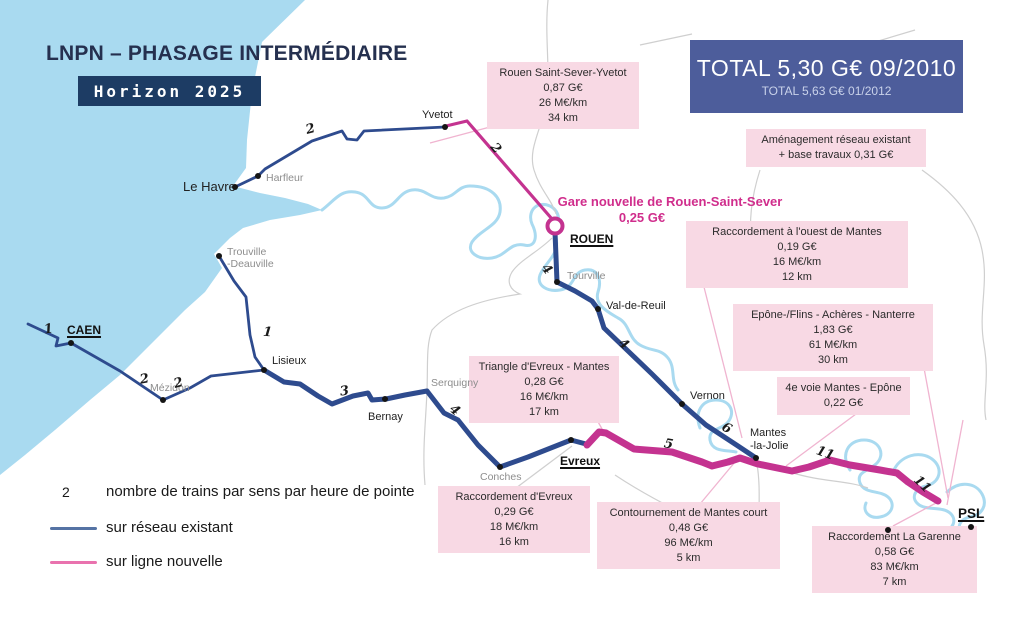  What do you see at coordinates (555, 226) in the screenshot?
I see `gare-nouvelle-marker` at bounding box center [555, 226].